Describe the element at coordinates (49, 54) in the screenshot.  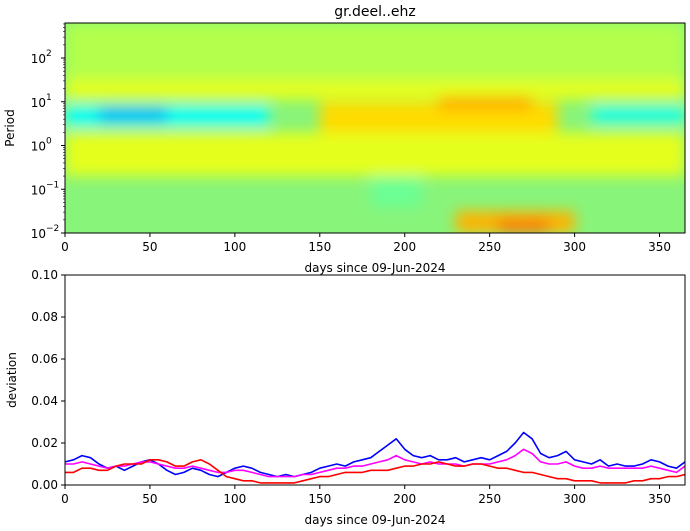
I see `y-tick-exponent: 2` at that location.